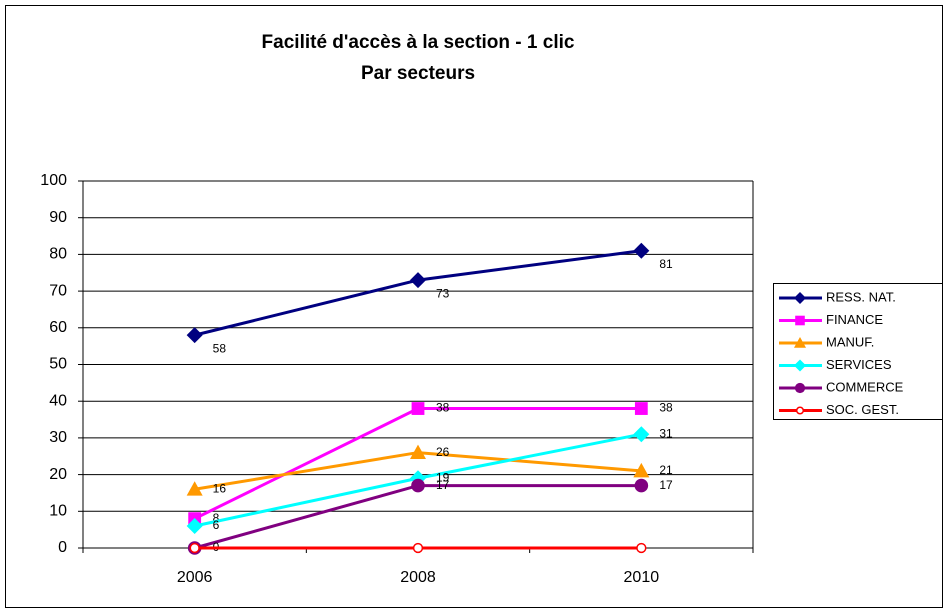  Describe the element at coordinates (418, 577) in the screenshot. I see `x-tick-label: 2008` at that location.